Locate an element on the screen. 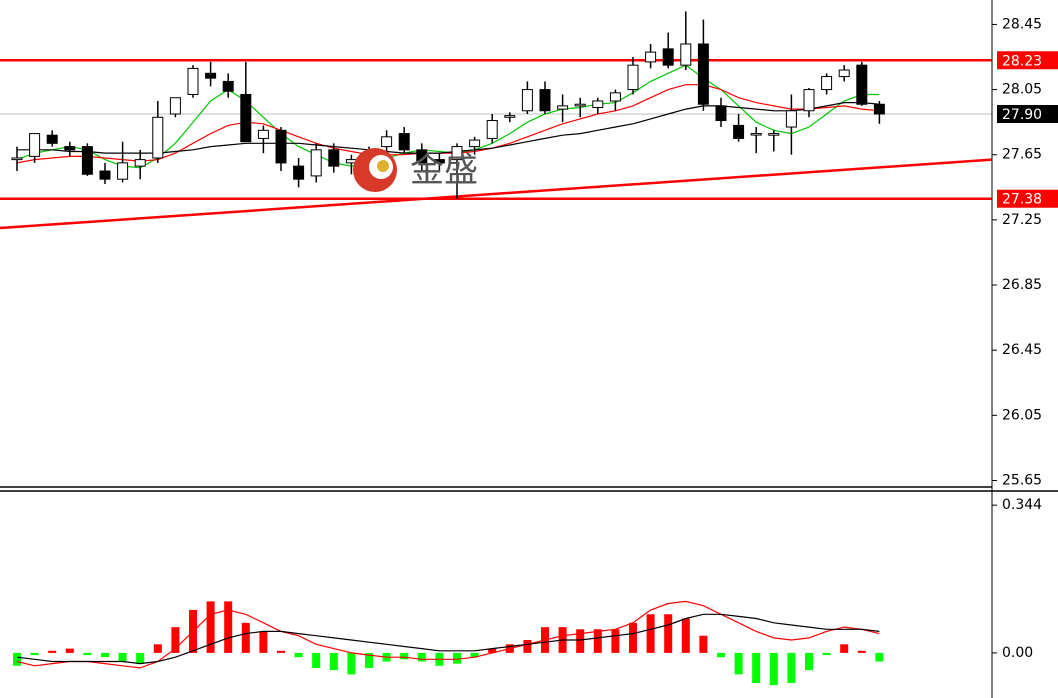 This screenshot has height=698, width=1058. y-tick-label: 26.85 is located at coordinates (1022, 285).